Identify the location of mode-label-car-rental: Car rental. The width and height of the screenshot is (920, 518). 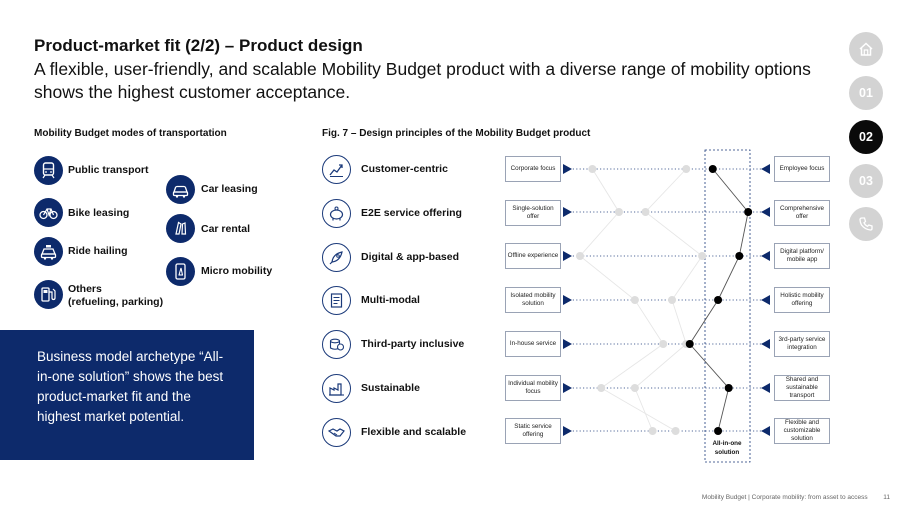
(226, 229).